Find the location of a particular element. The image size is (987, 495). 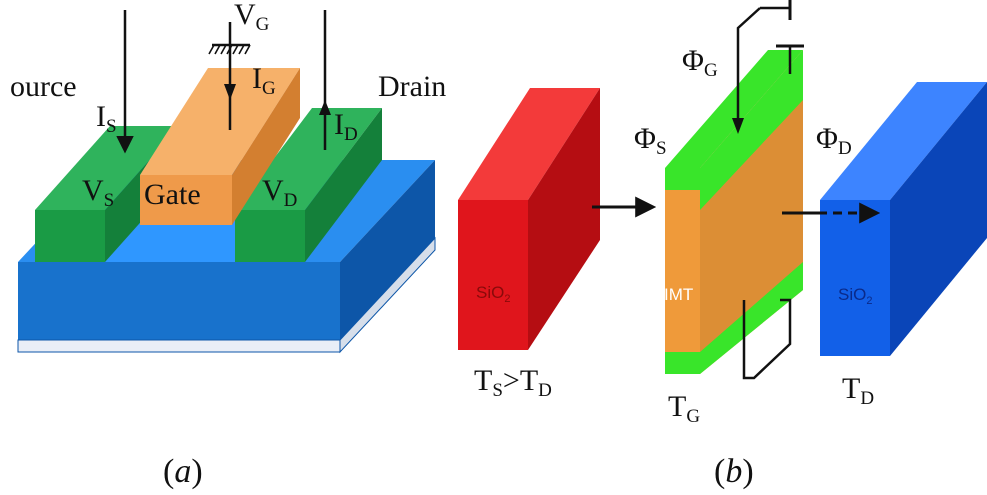

red-front is located at coordinates (493, 275).